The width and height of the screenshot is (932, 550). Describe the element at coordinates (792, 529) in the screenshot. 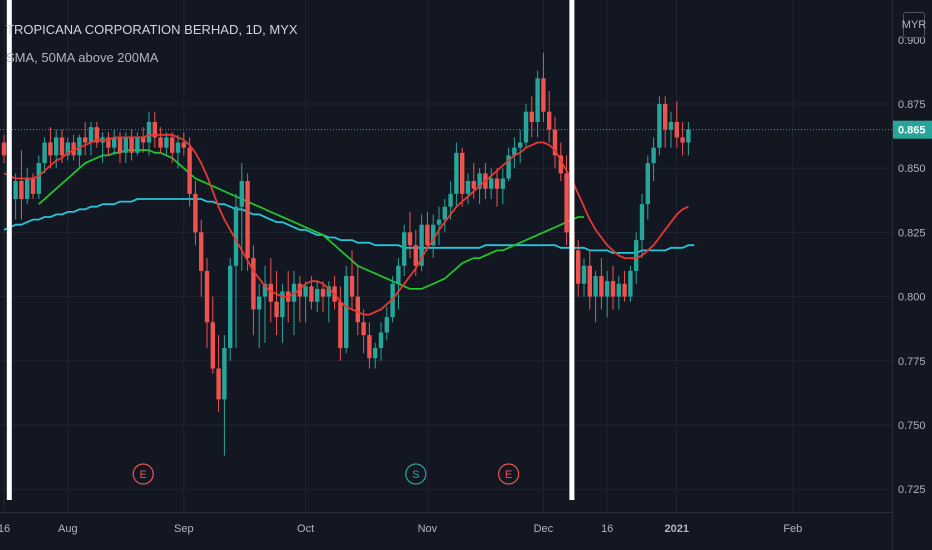

I see `x-tick-label: Feb` at that location.